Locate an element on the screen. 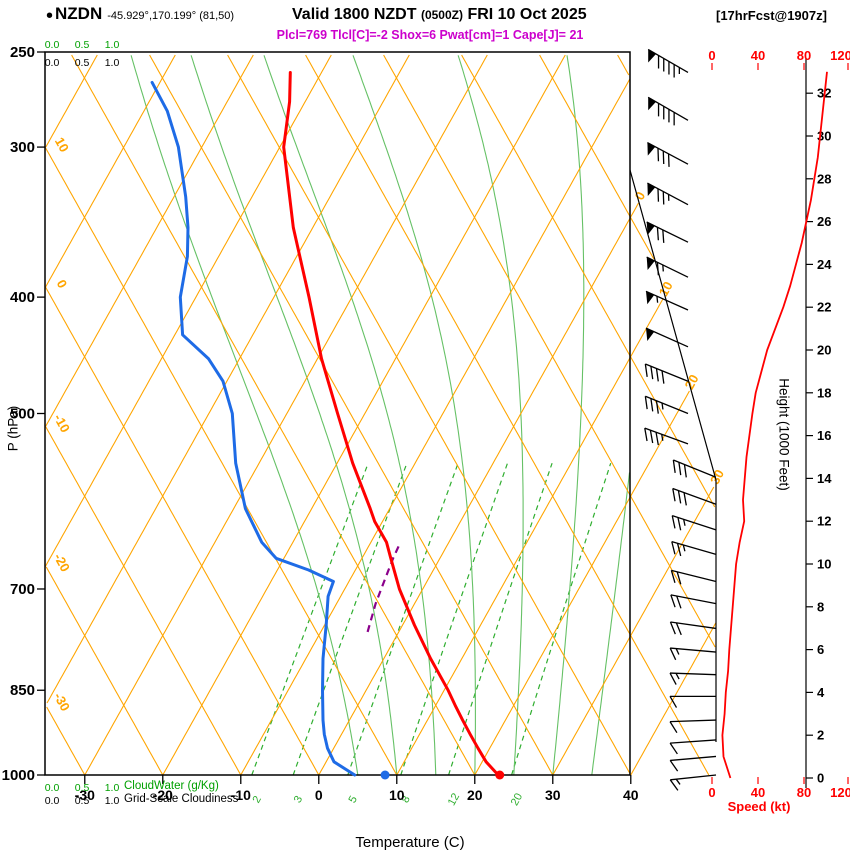 This screenshot has height=860, width=850. temperature-tick-label: -20 is located at coordinates (163, 795).